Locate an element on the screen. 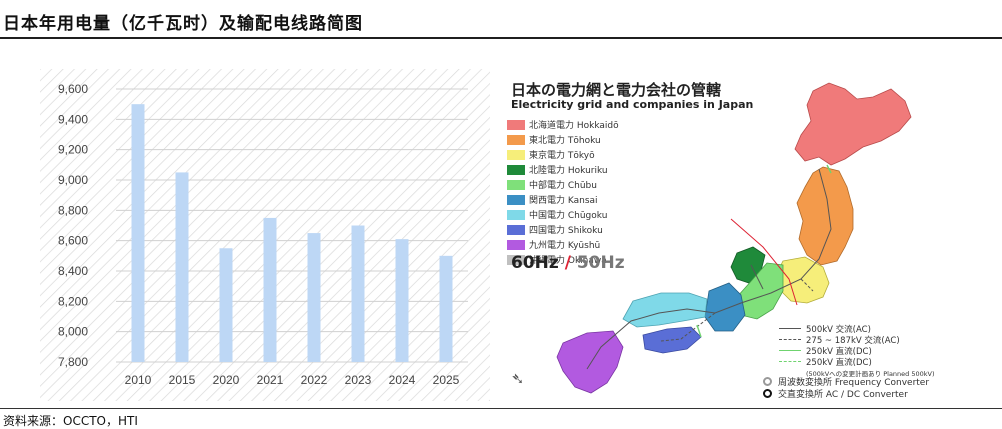 This screenshot has height=429, width=1002. legend-label: 関西電力 Kansai is located at coordinates (563, 201).